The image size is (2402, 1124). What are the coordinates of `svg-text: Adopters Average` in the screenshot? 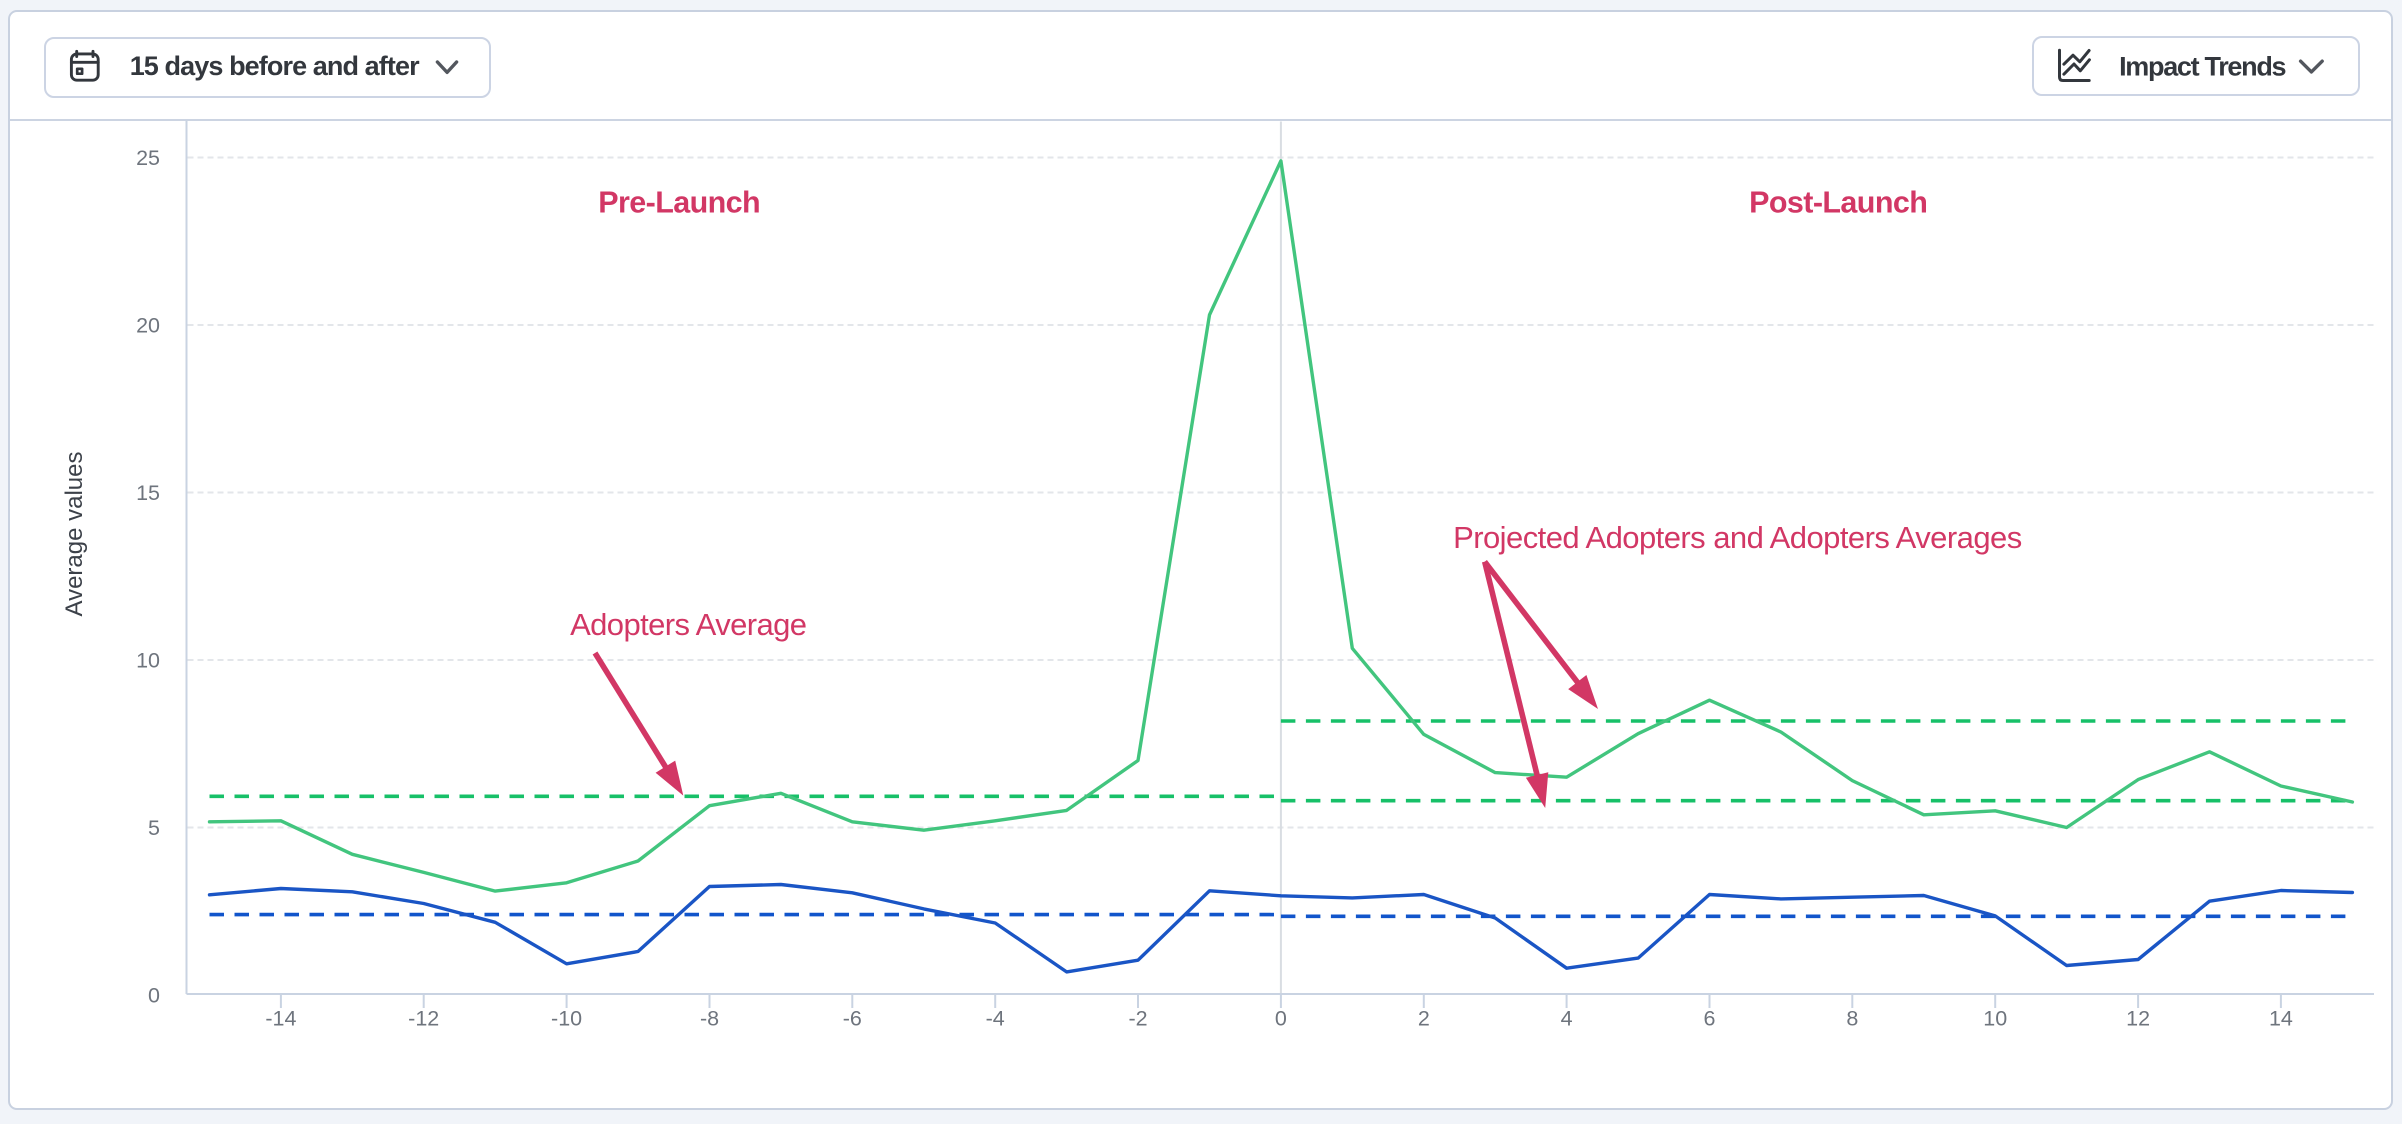 It's located at (688, 624).